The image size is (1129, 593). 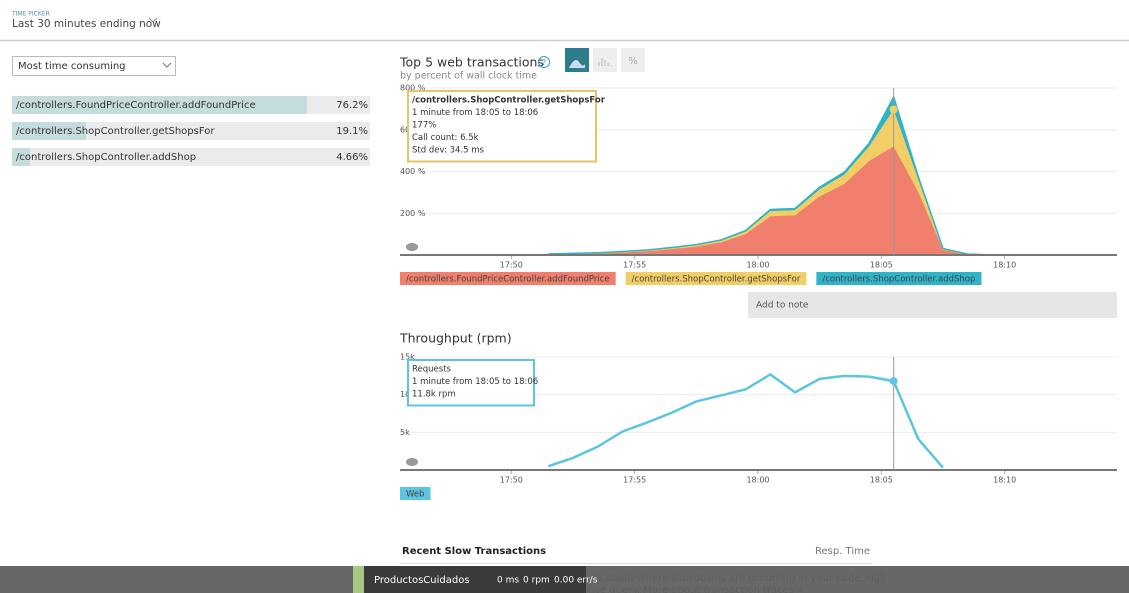 What do you see at coordinates (413, 171) in the screenshot?
I see `y-tick-label: 400 %` at bounding box center [413, 171].